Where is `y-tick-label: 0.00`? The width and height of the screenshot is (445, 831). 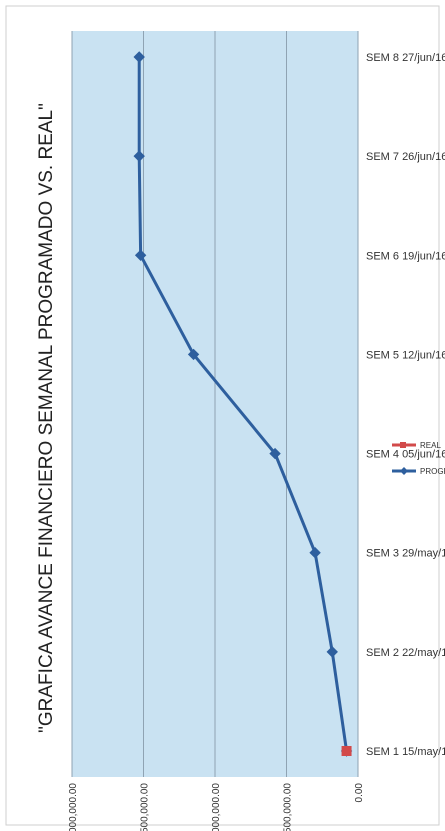 y-tick-label: 0.00 is located at coordinates (359, 793).